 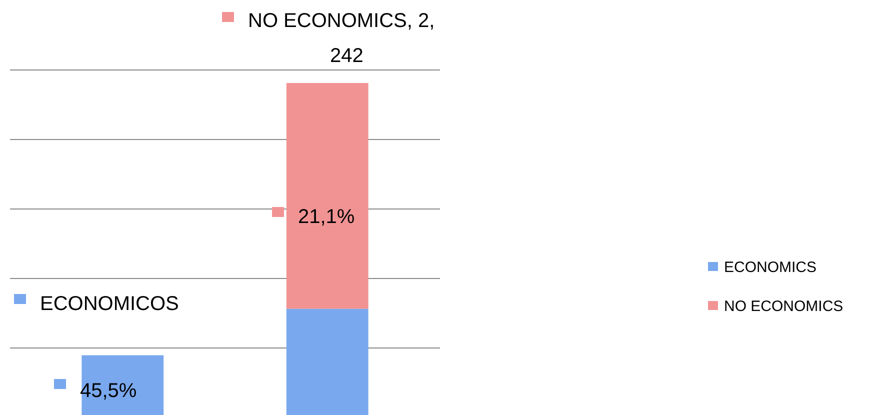 What do you see at coordinates (784, 306) in the screenshot?
I see `legend-label: NO ECONOMICS` at bounding box center [784, 306].